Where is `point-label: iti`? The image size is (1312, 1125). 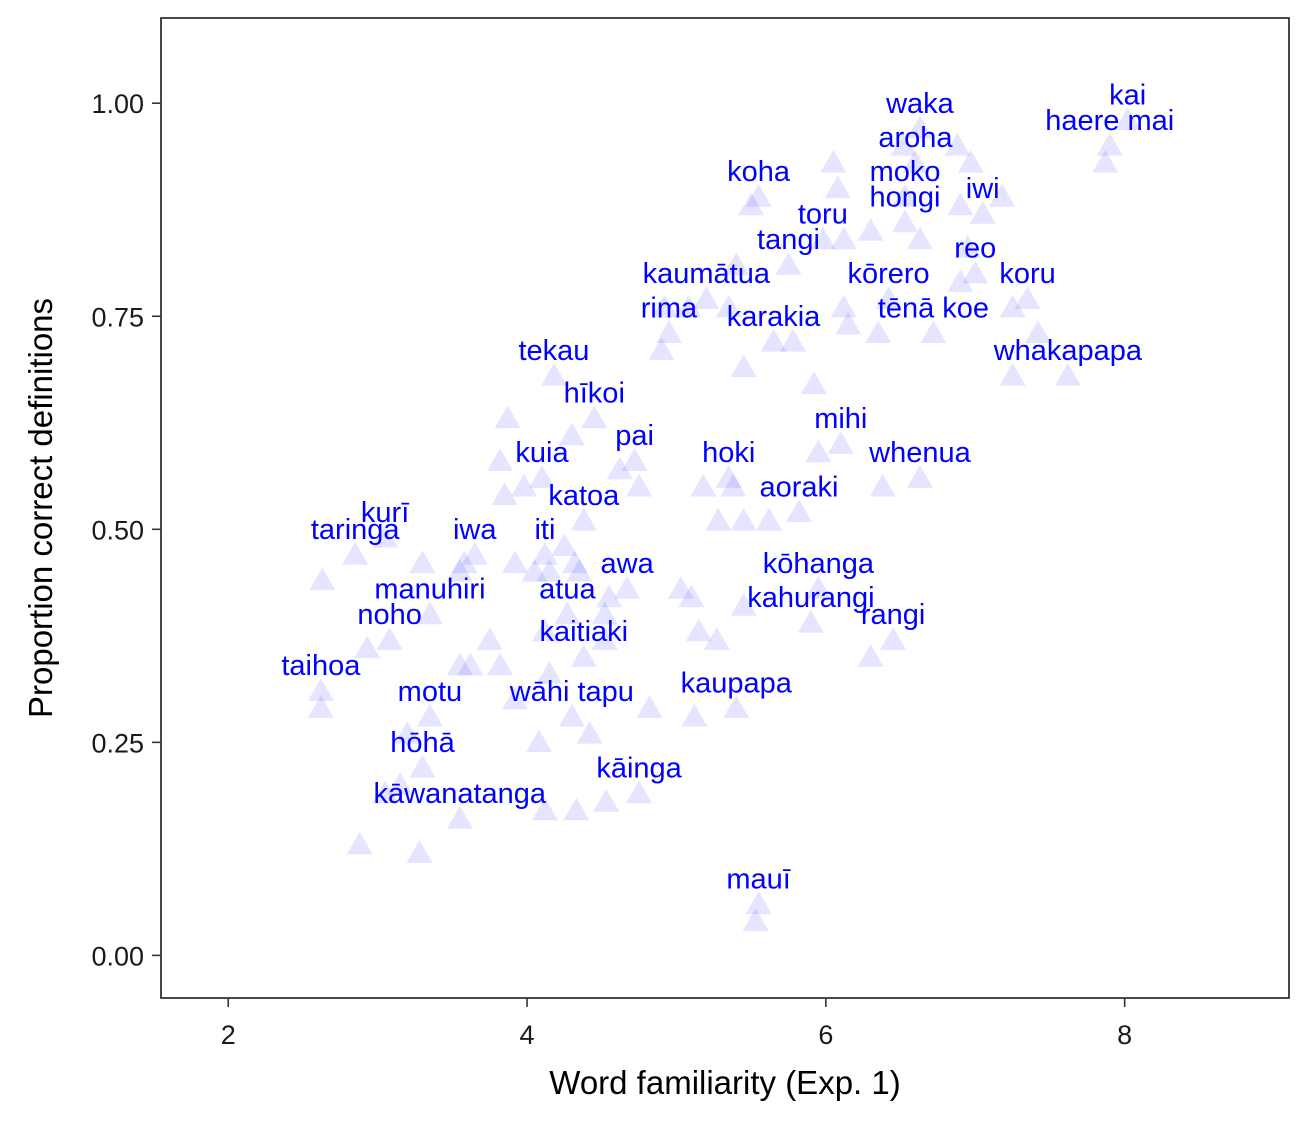 point-label: iti is located at coordinates (544, 530).